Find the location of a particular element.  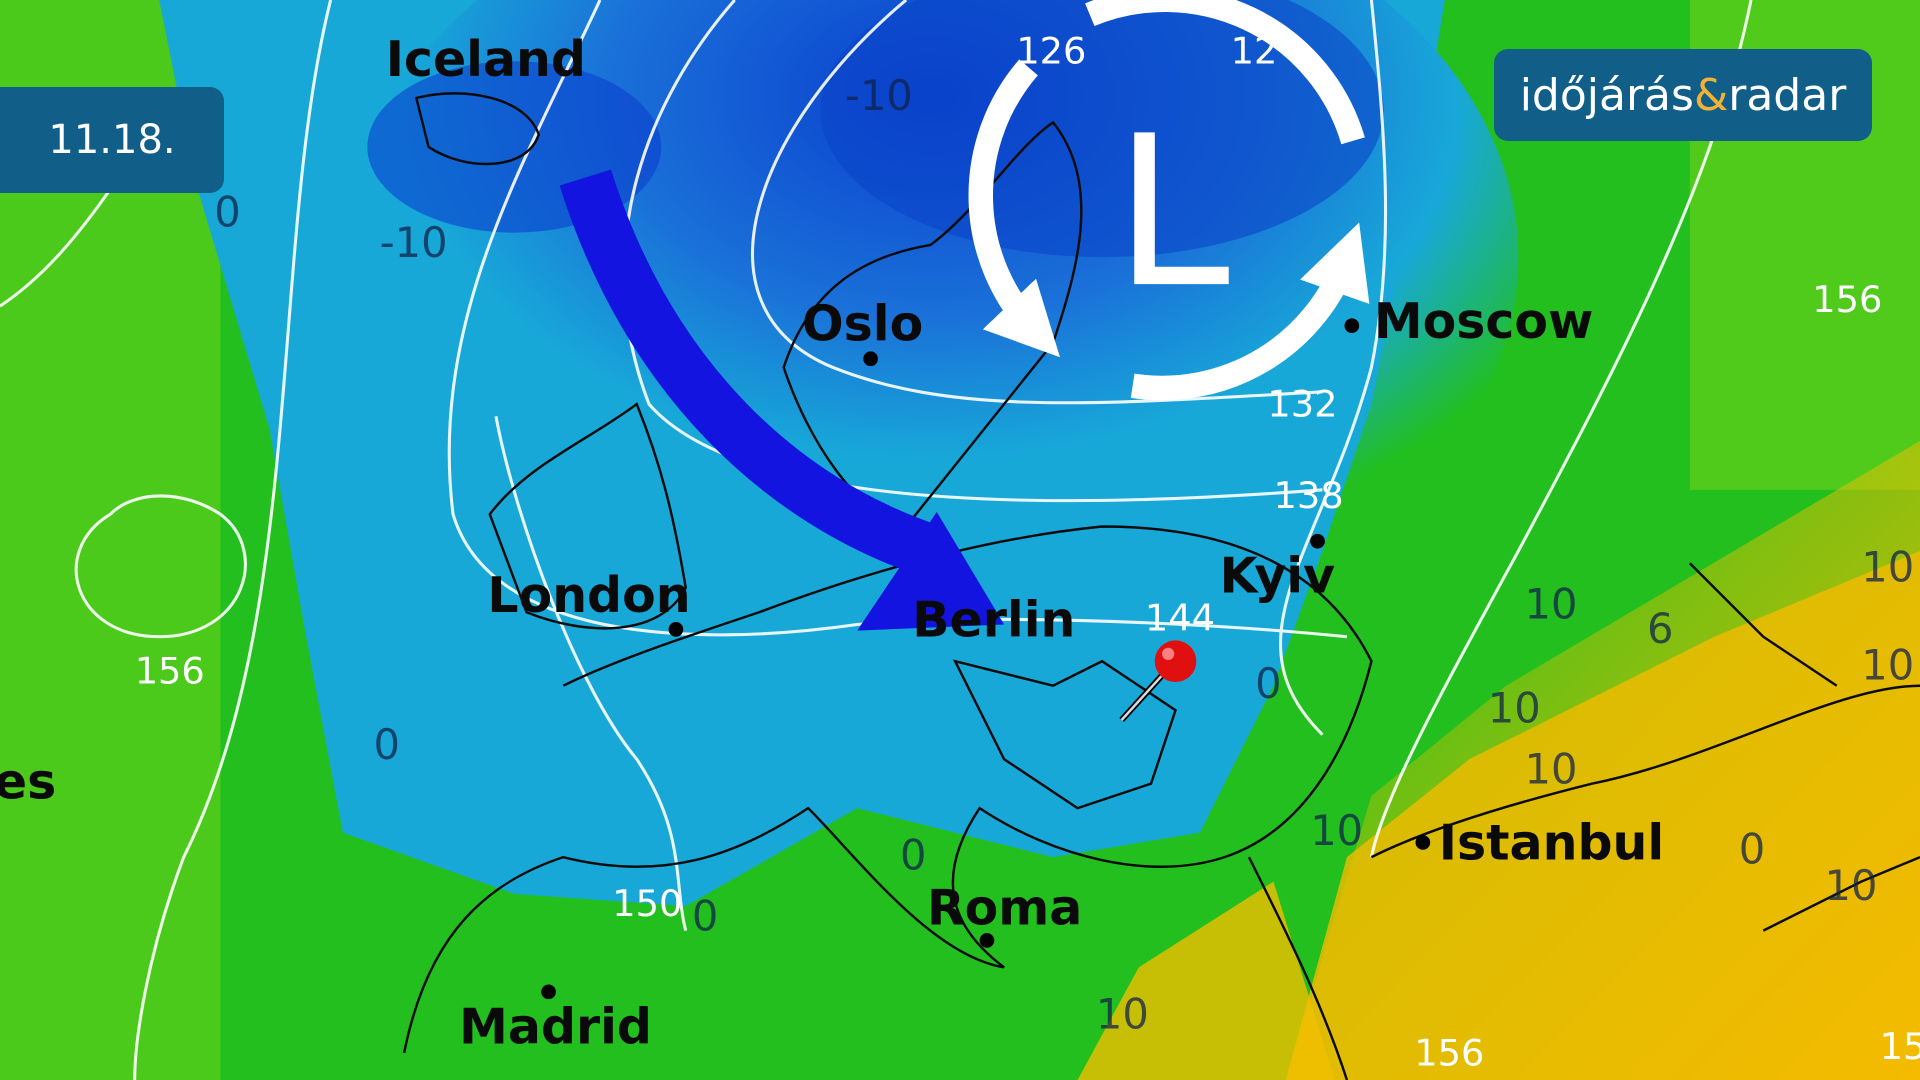

city-berlin: Berlin is located at coordinates (993, 620).